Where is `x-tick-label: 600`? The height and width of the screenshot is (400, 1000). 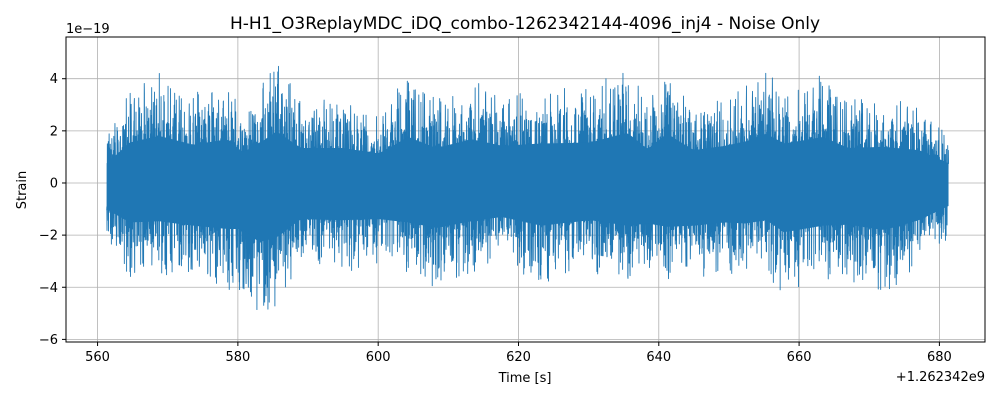
x-tick-label: 600 is located at coordinates (378, 357).